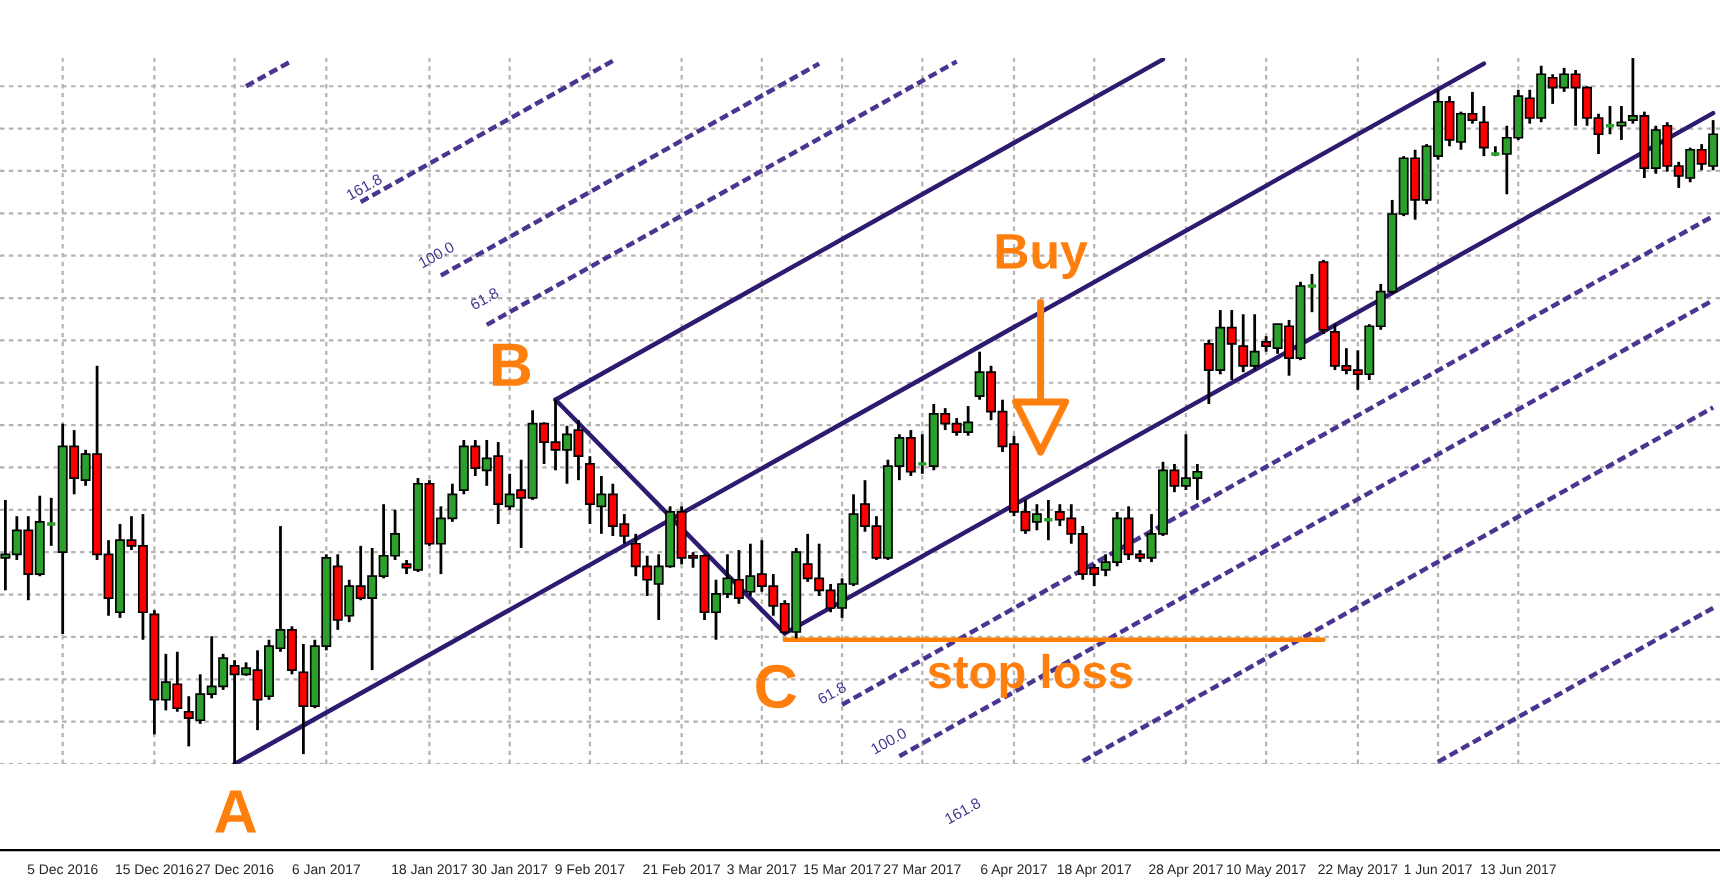 This screenshot has height=892, width=1720. Describe the element at coordinates (776, 686) in the screenshot. I see `annotation: C` at that location.